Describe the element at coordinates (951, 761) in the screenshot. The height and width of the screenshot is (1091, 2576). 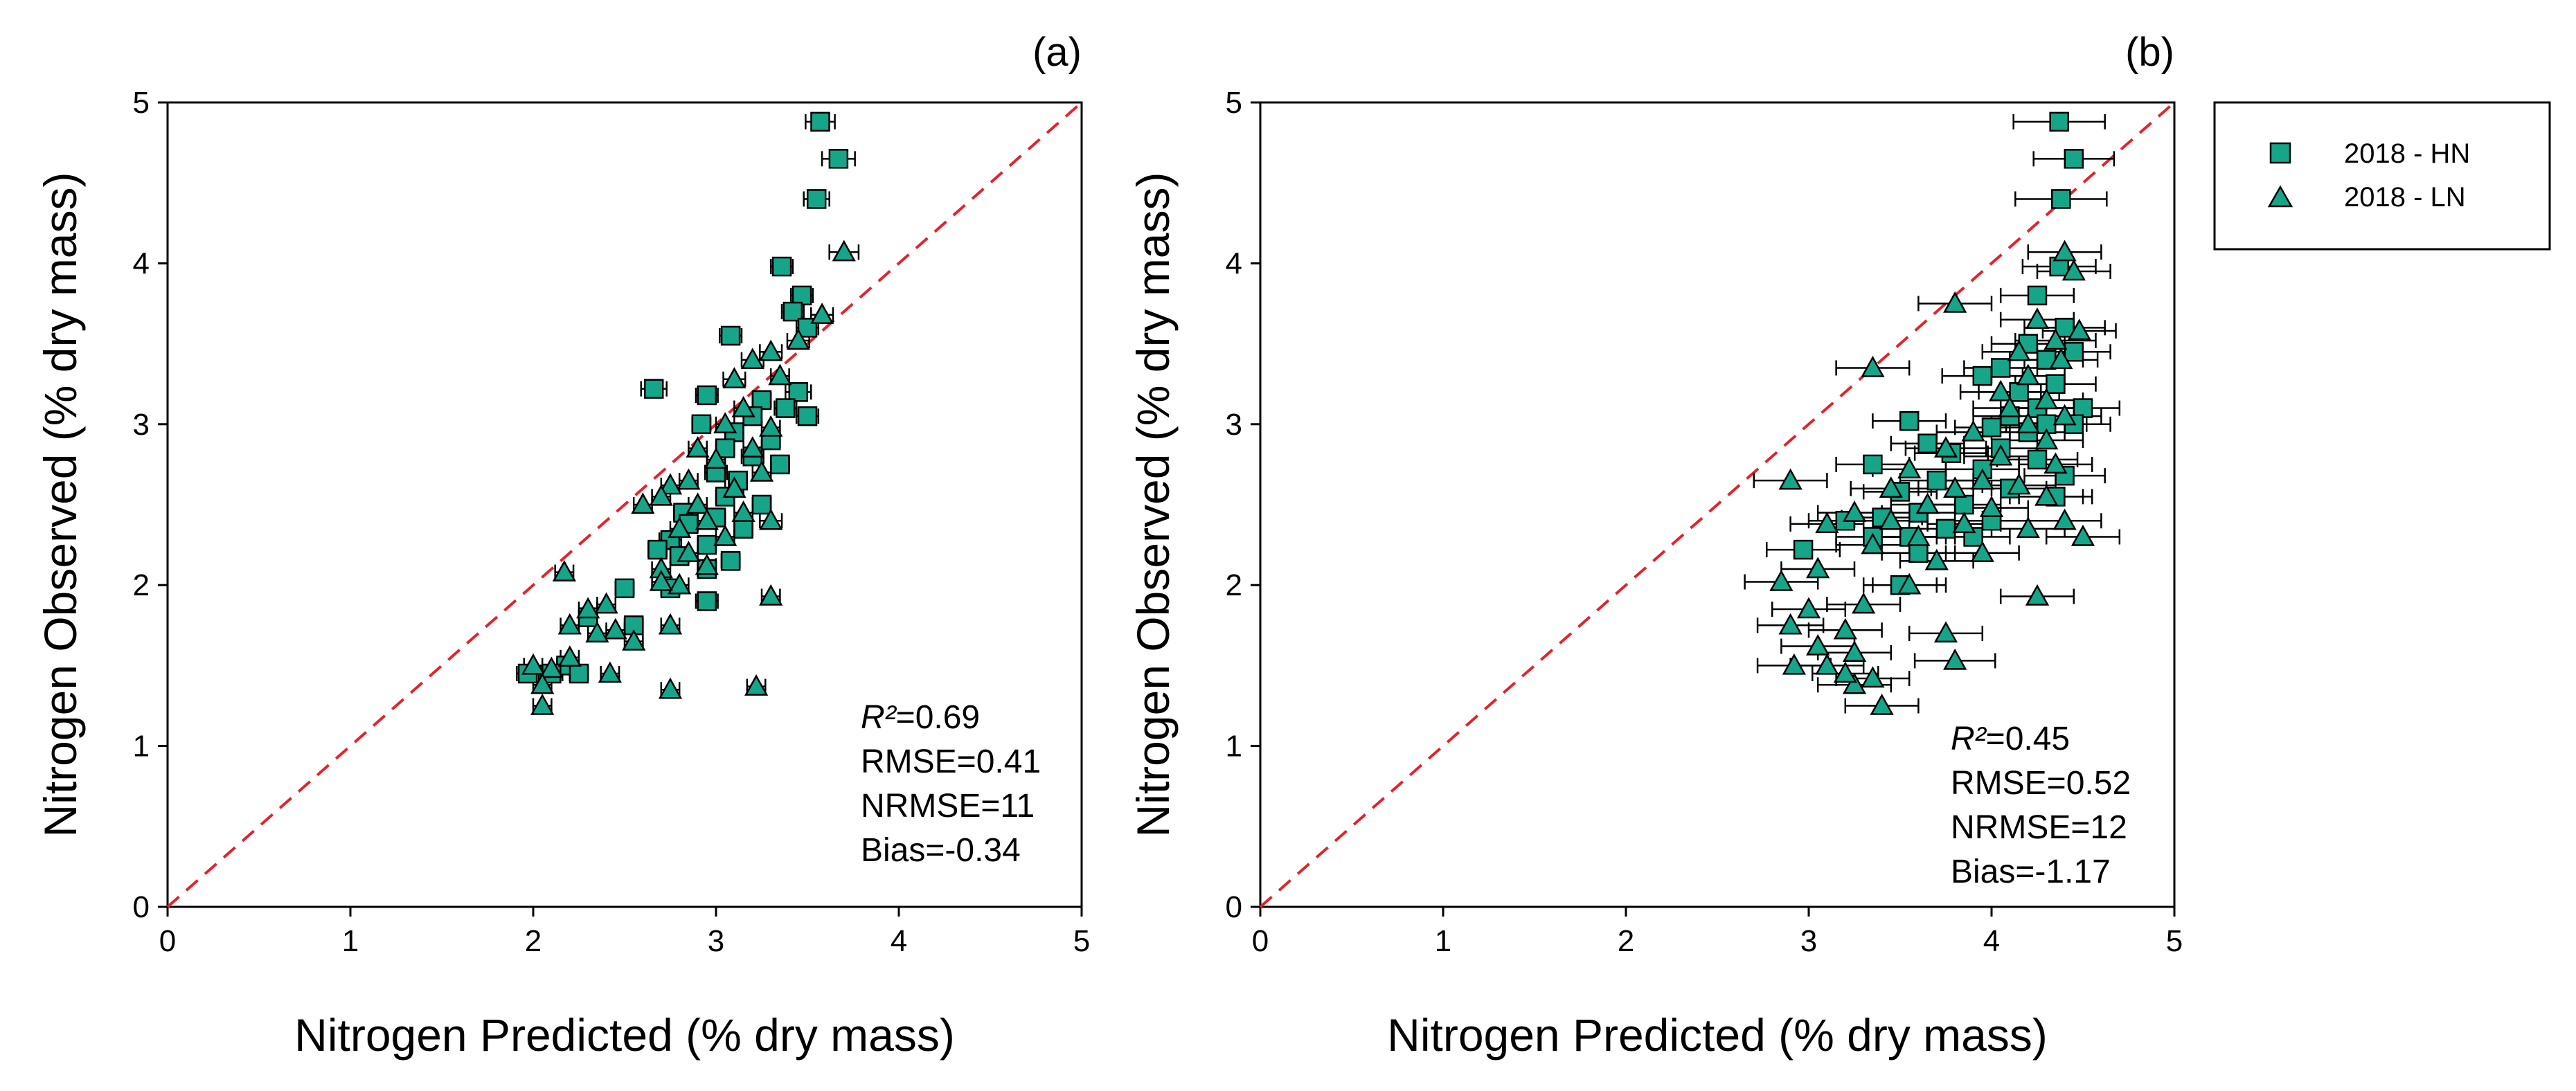
I see `rmse-text-a: RMSE=0.41` at that location.